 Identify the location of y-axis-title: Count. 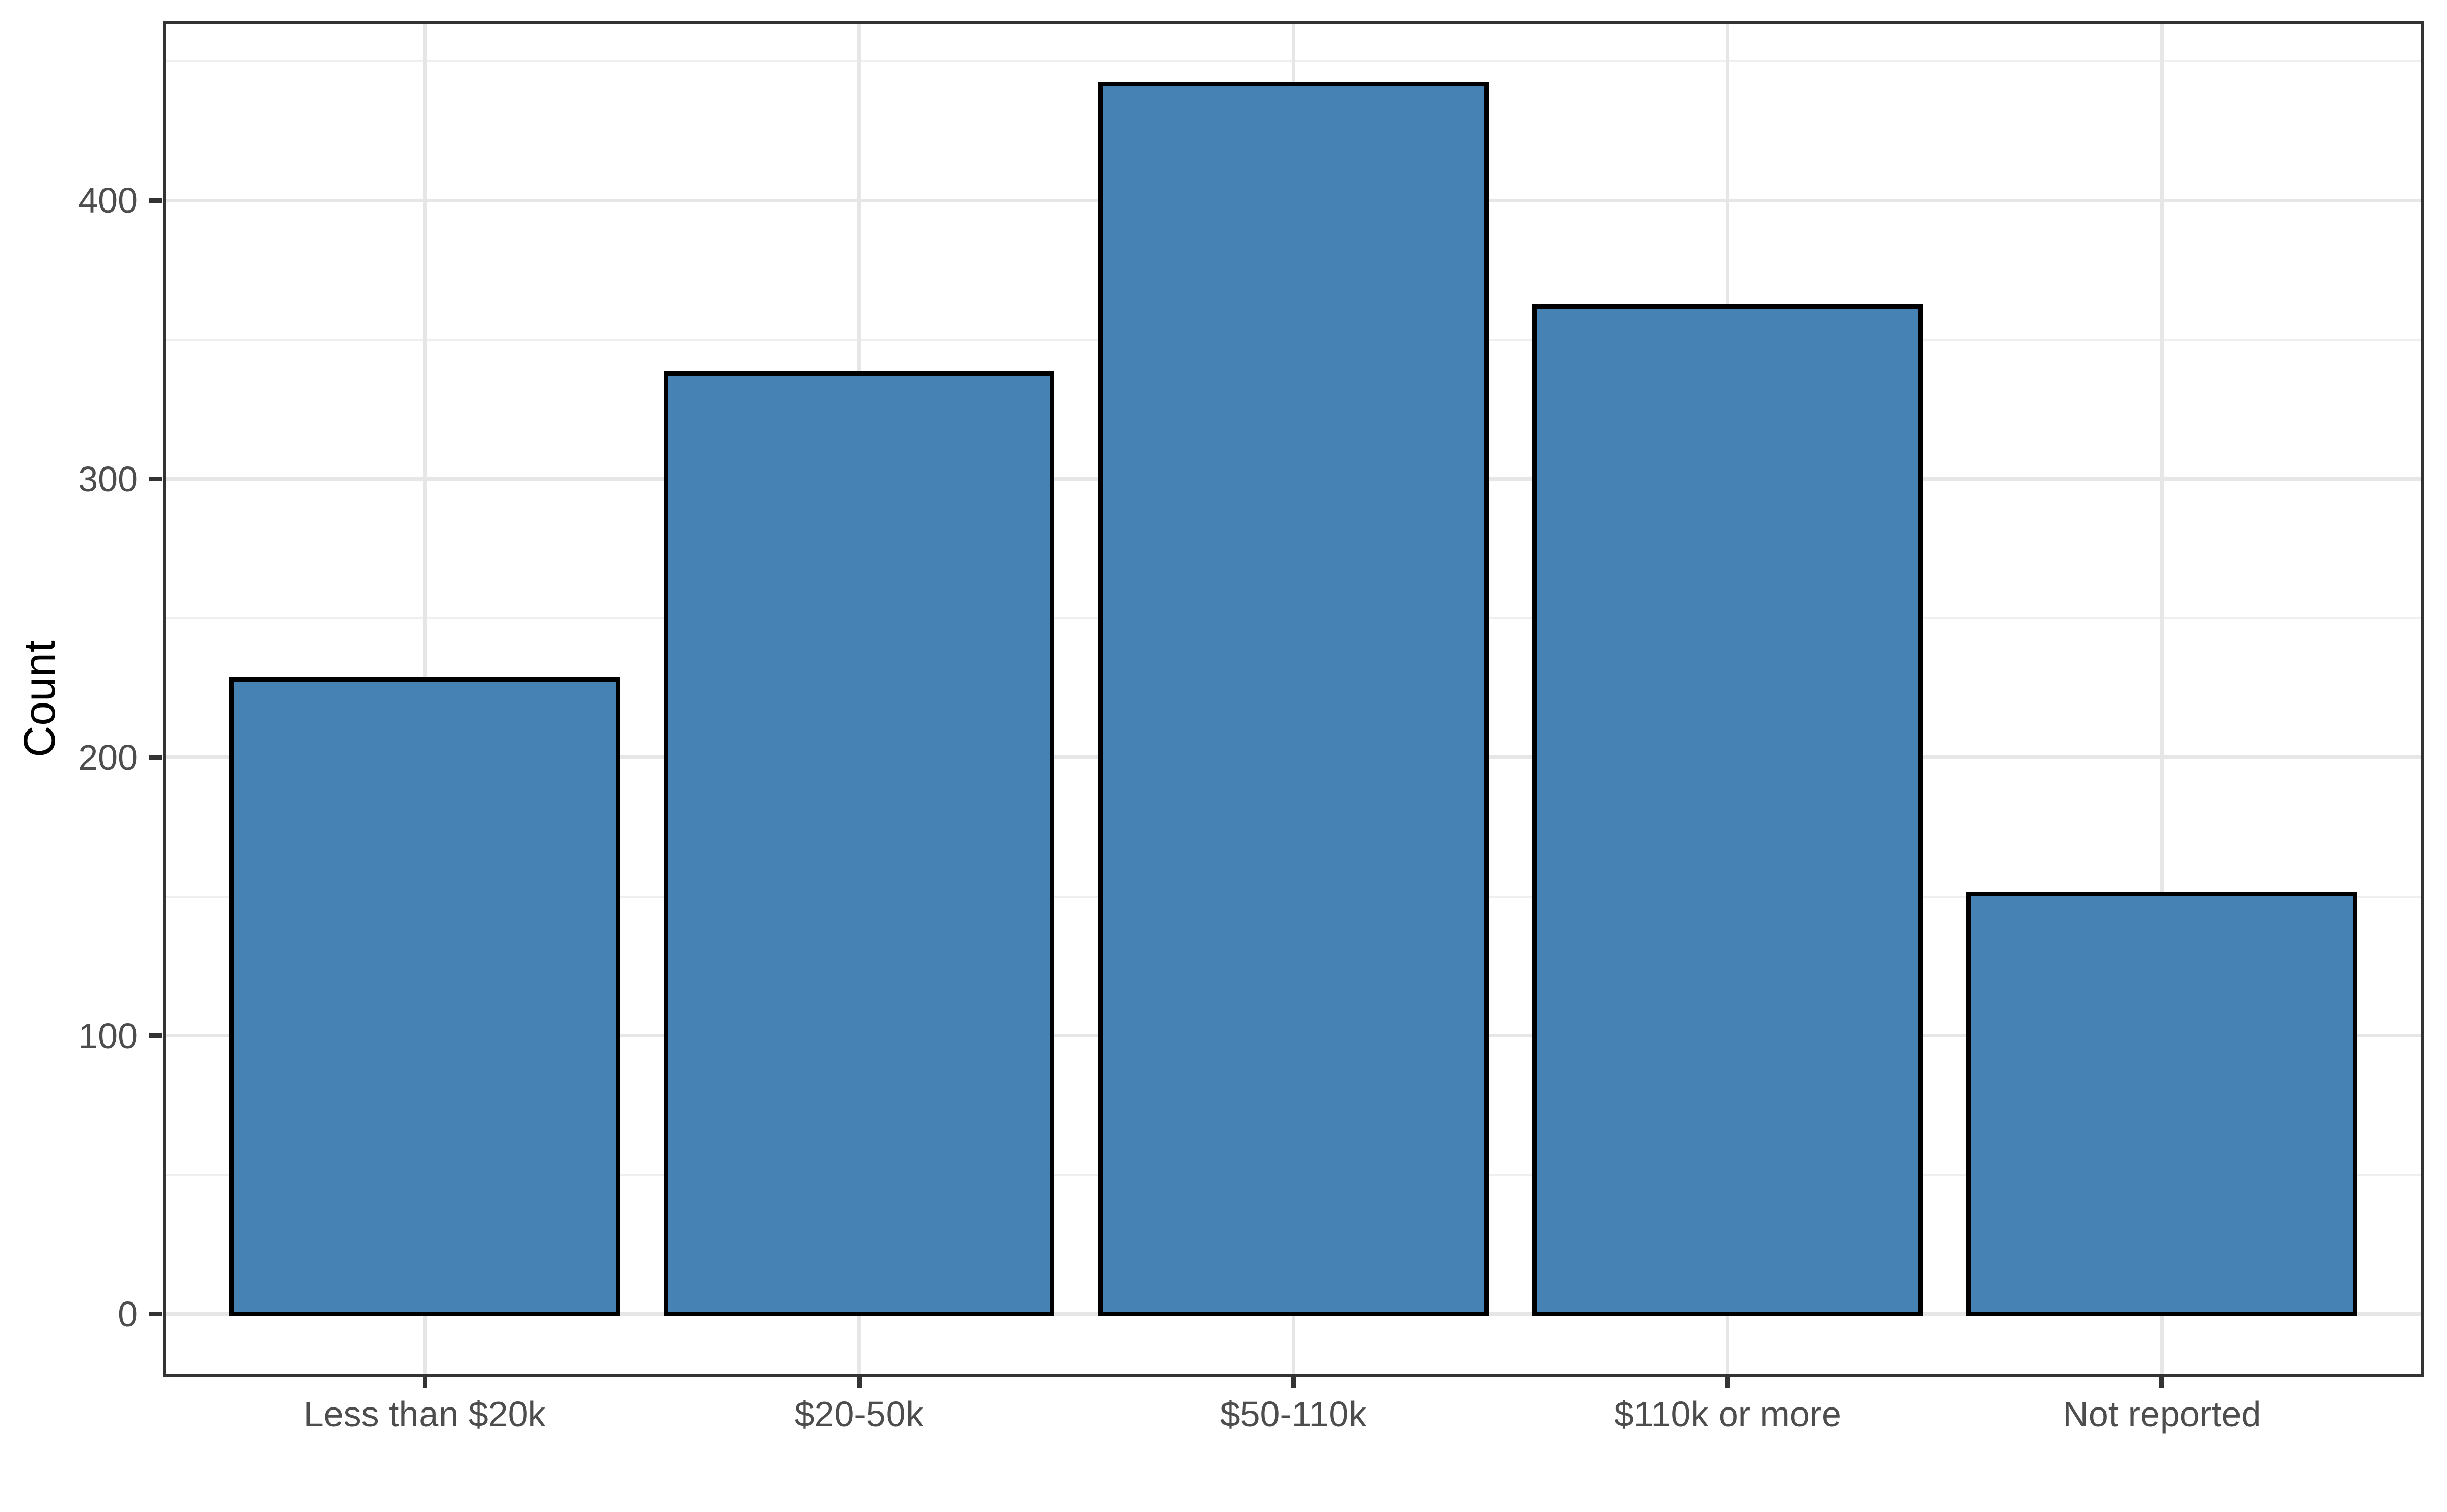
(39, 699).